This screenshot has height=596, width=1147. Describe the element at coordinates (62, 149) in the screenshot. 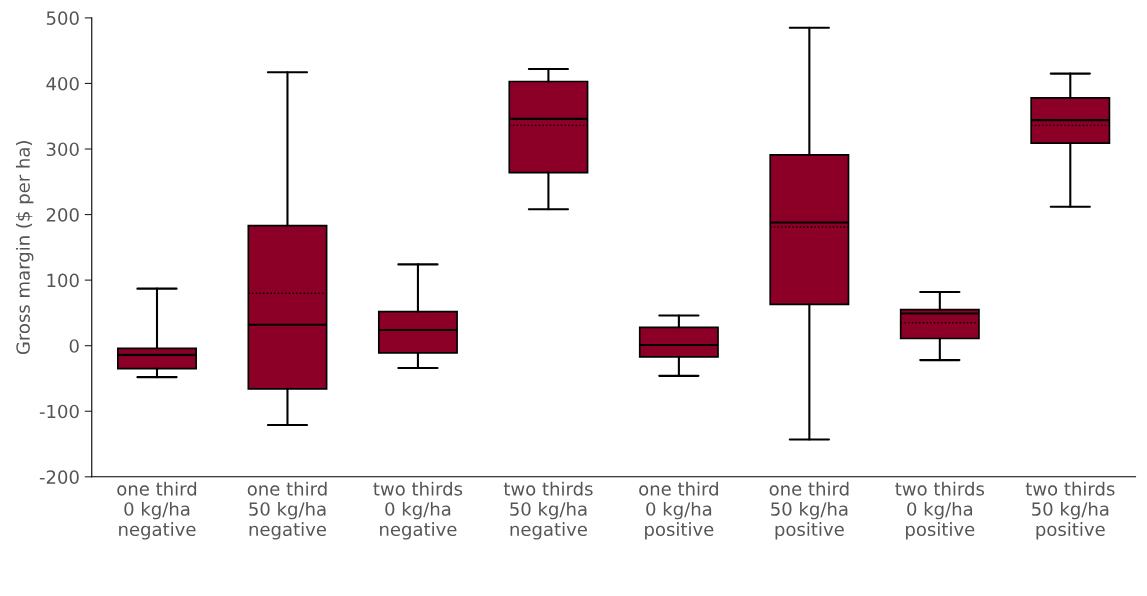

I see `y-tick-label: 300` at that location.